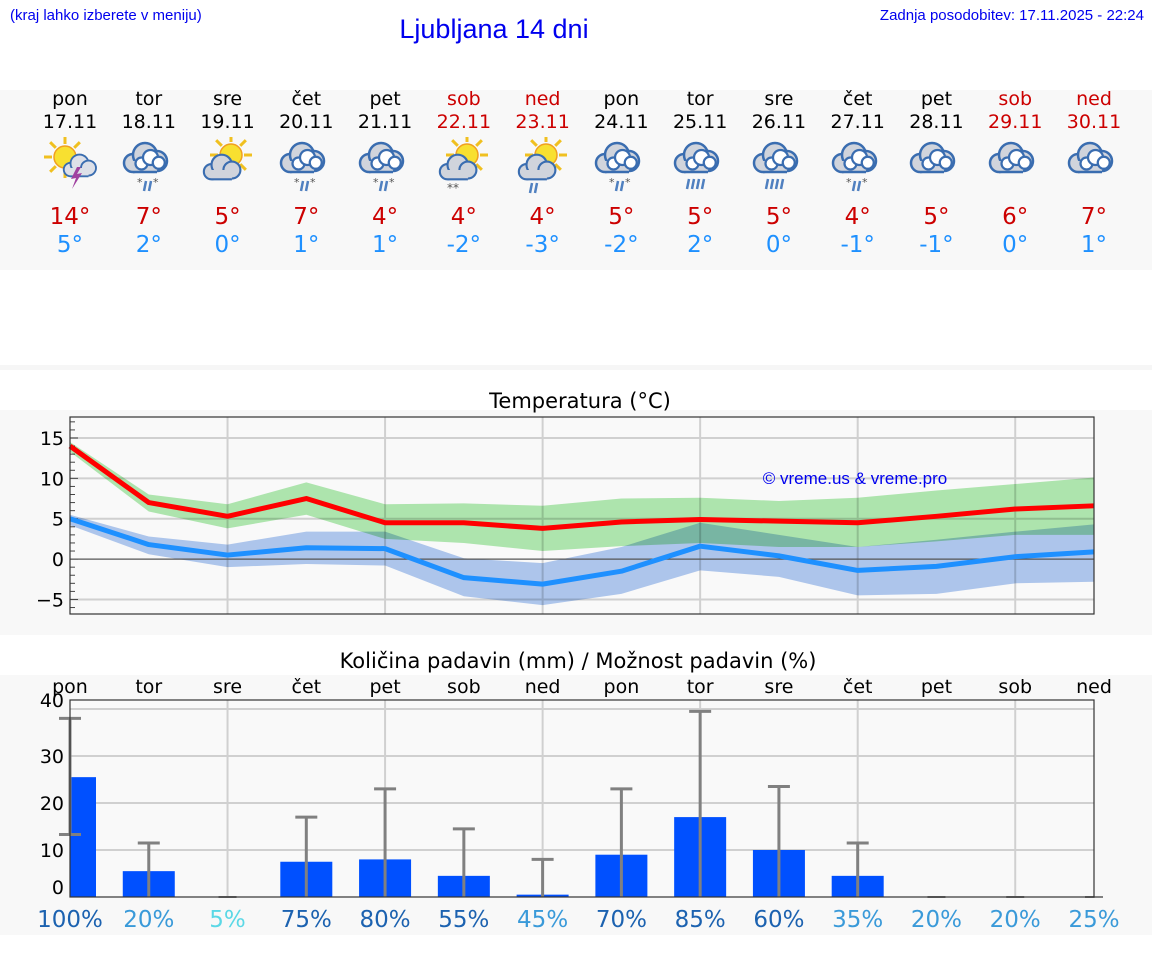 The height and width of the screenshot is (975, 1152). What do you see at coordinates (1011, 15) in the screenshot?
I see `last-updated-text: Zadnja posodobitev: 17.11.2025 - 22:24` at bounding box center [1011, 15].